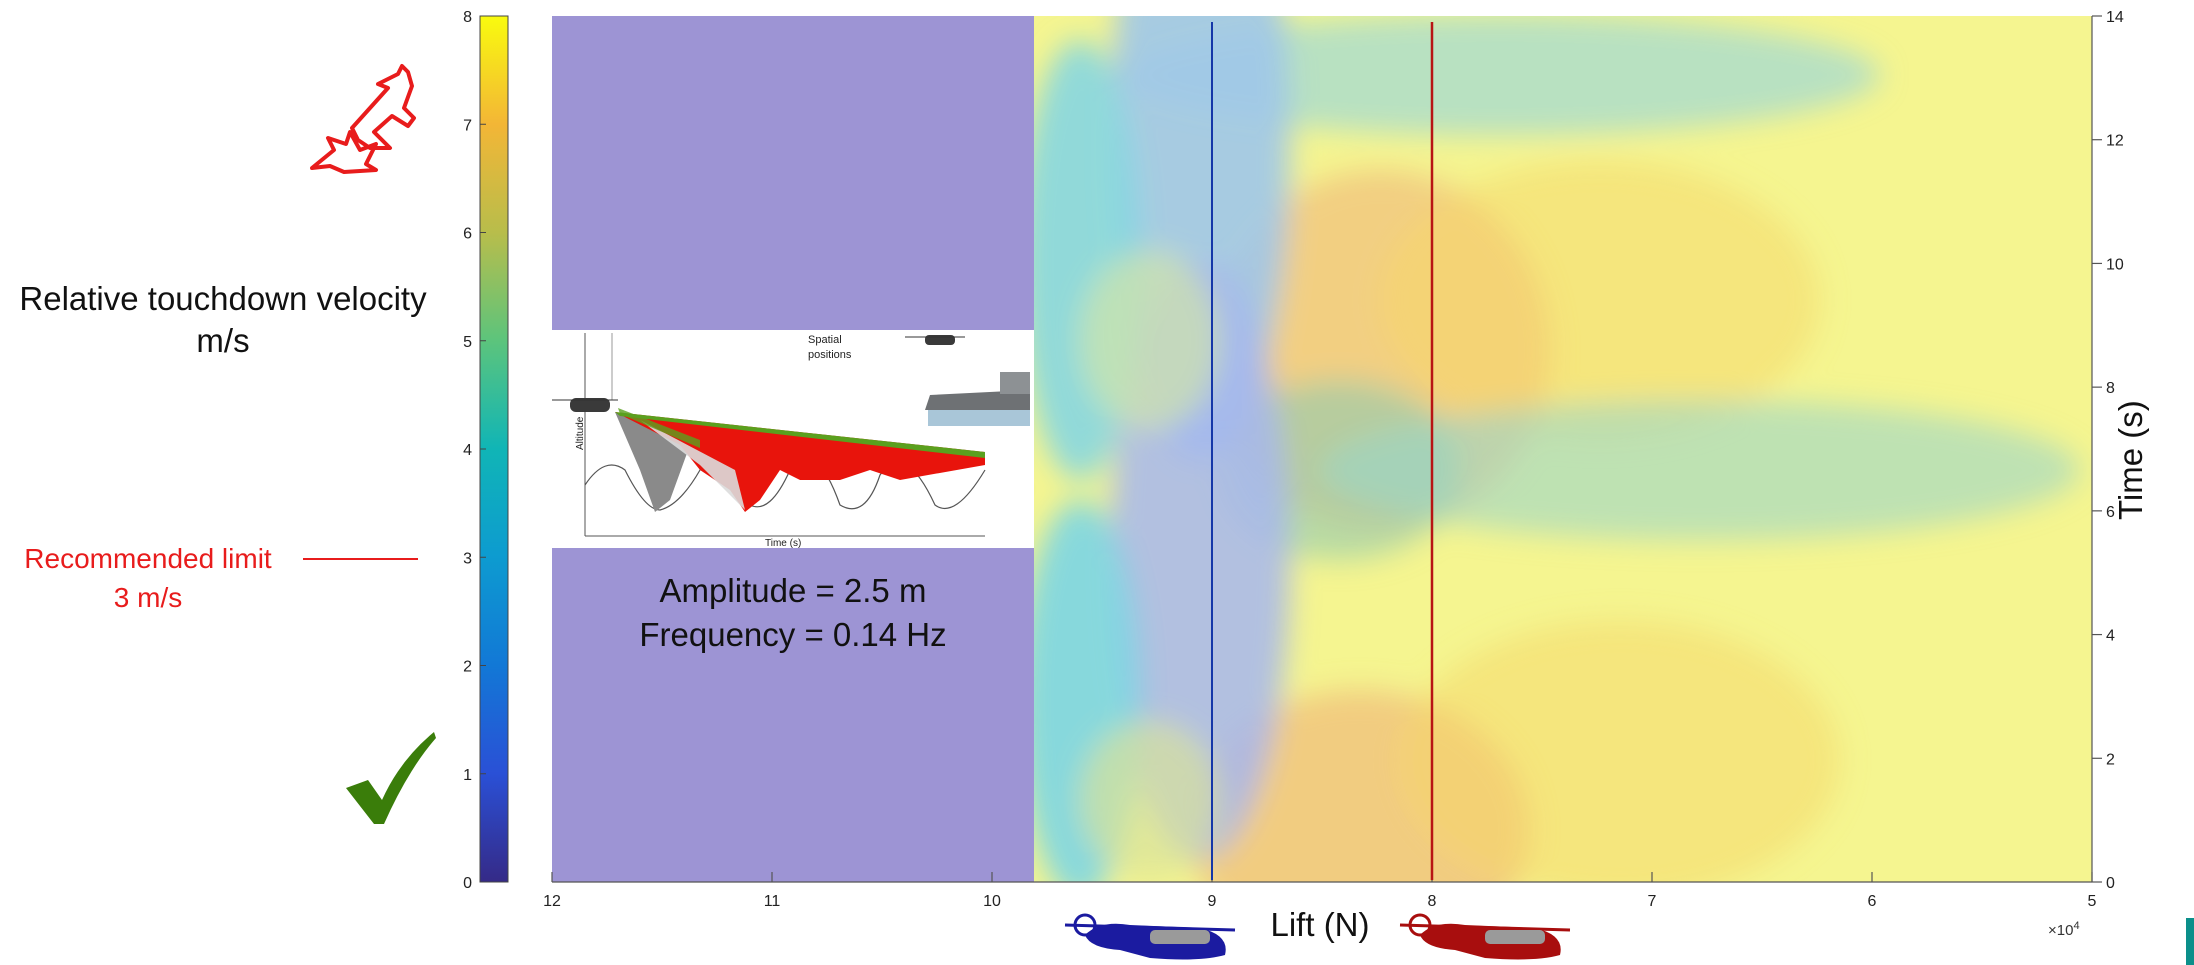  I want to click on amplitude-annotation: Amplitude = 2.5 m, so click(793, 590).